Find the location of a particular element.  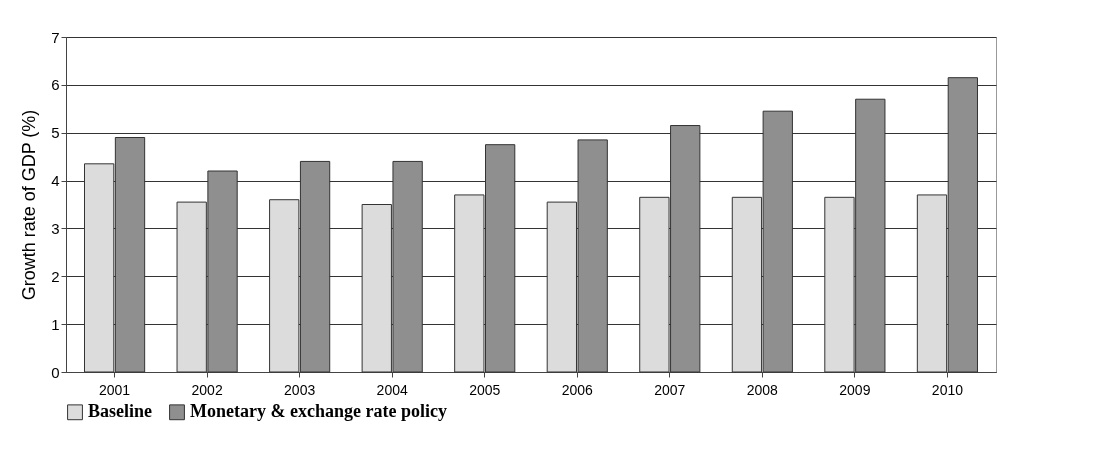

y-tick-label: 6 is located at coordinates (55, 85).